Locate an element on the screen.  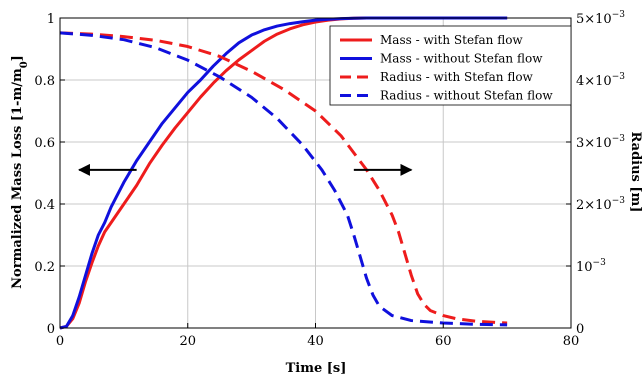
x-tick-label: 60 is located at coordinates (443, 341).